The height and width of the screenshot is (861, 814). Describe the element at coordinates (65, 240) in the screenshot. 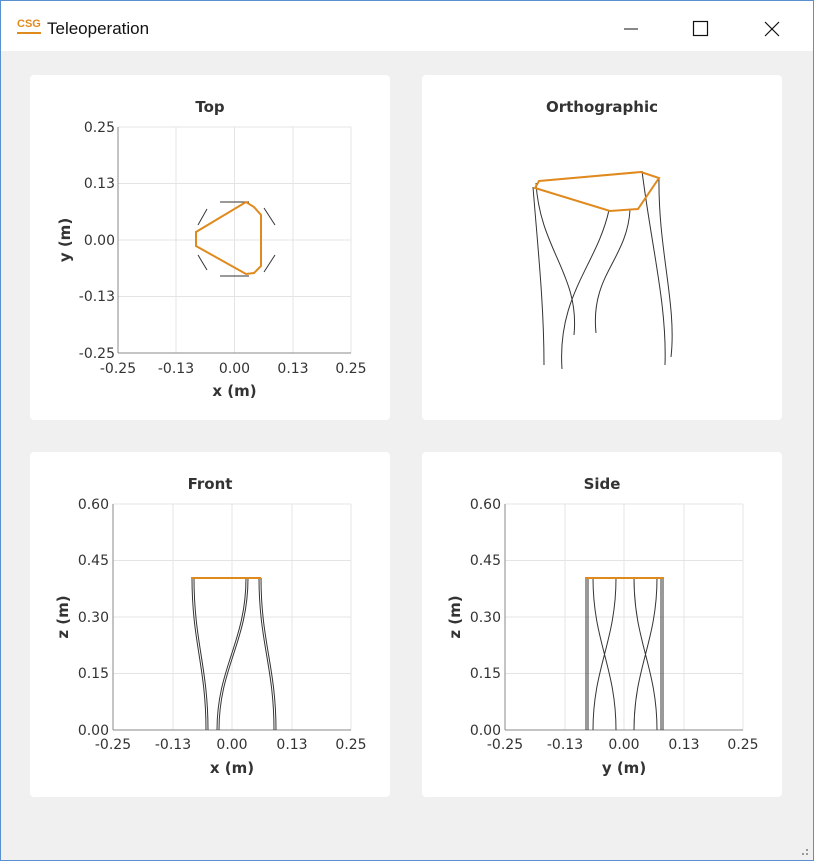

I see `top-y-label: y (m)` at that location.